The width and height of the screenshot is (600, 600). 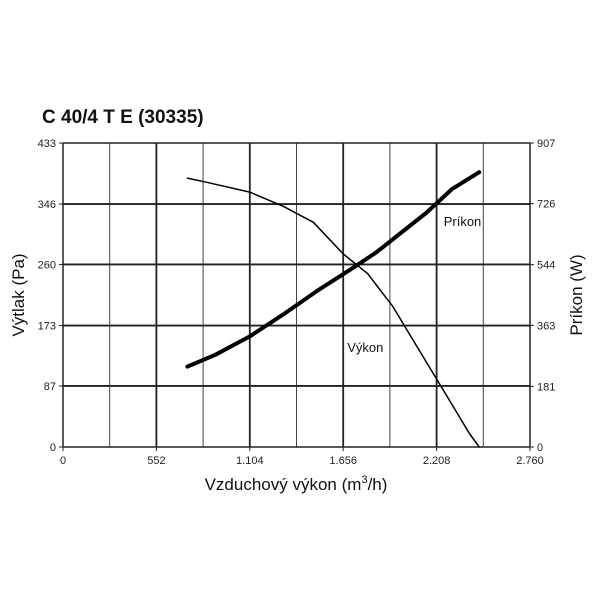 What do you see at coordinates (283, 484) in the screenshot?
I see `x-axis-label-main: Vzduchový výkon (m` at bounding box center [283, 484].